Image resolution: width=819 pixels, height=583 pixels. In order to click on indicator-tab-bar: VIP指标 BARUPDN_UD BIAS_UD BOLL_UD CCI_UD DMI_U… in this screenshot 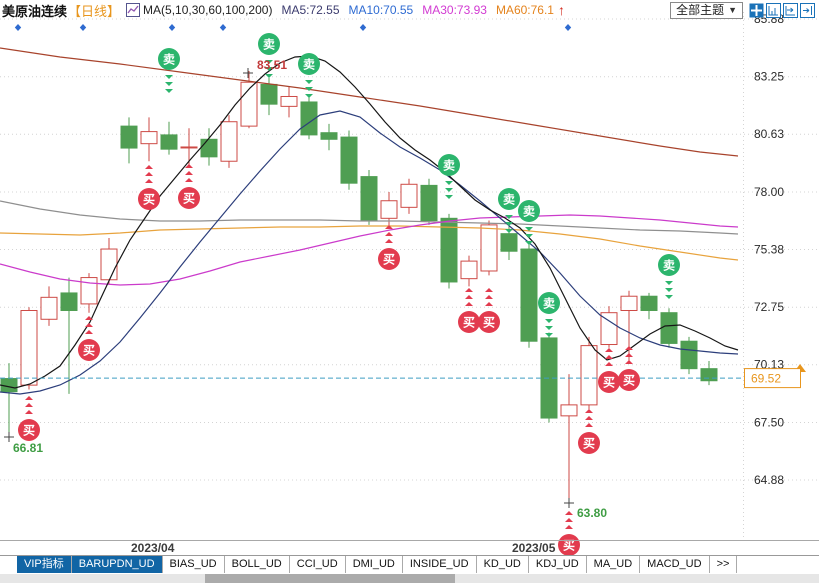, I will do `click(409, 564)`.